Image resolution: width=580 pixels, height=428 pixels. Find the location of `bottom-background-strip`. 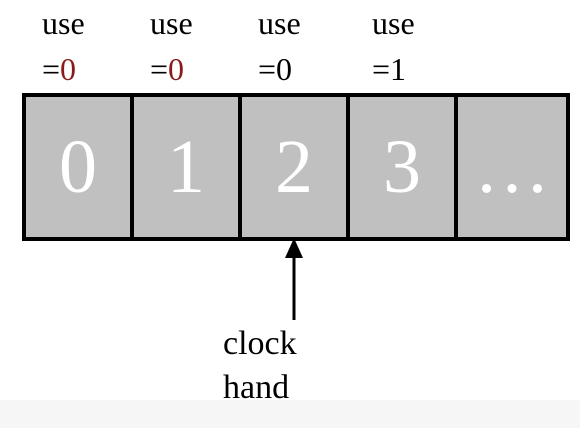

bottom-background-strip is located at coordinates (290, 414).